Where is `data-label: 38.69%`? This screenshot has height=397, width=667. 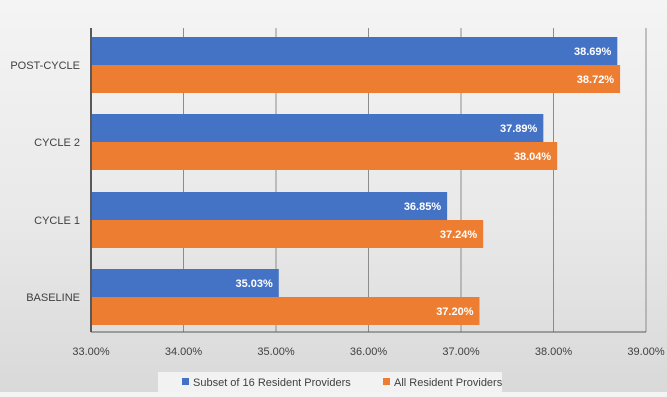
data-label: 38.69% is located at coordinates (593, 52).